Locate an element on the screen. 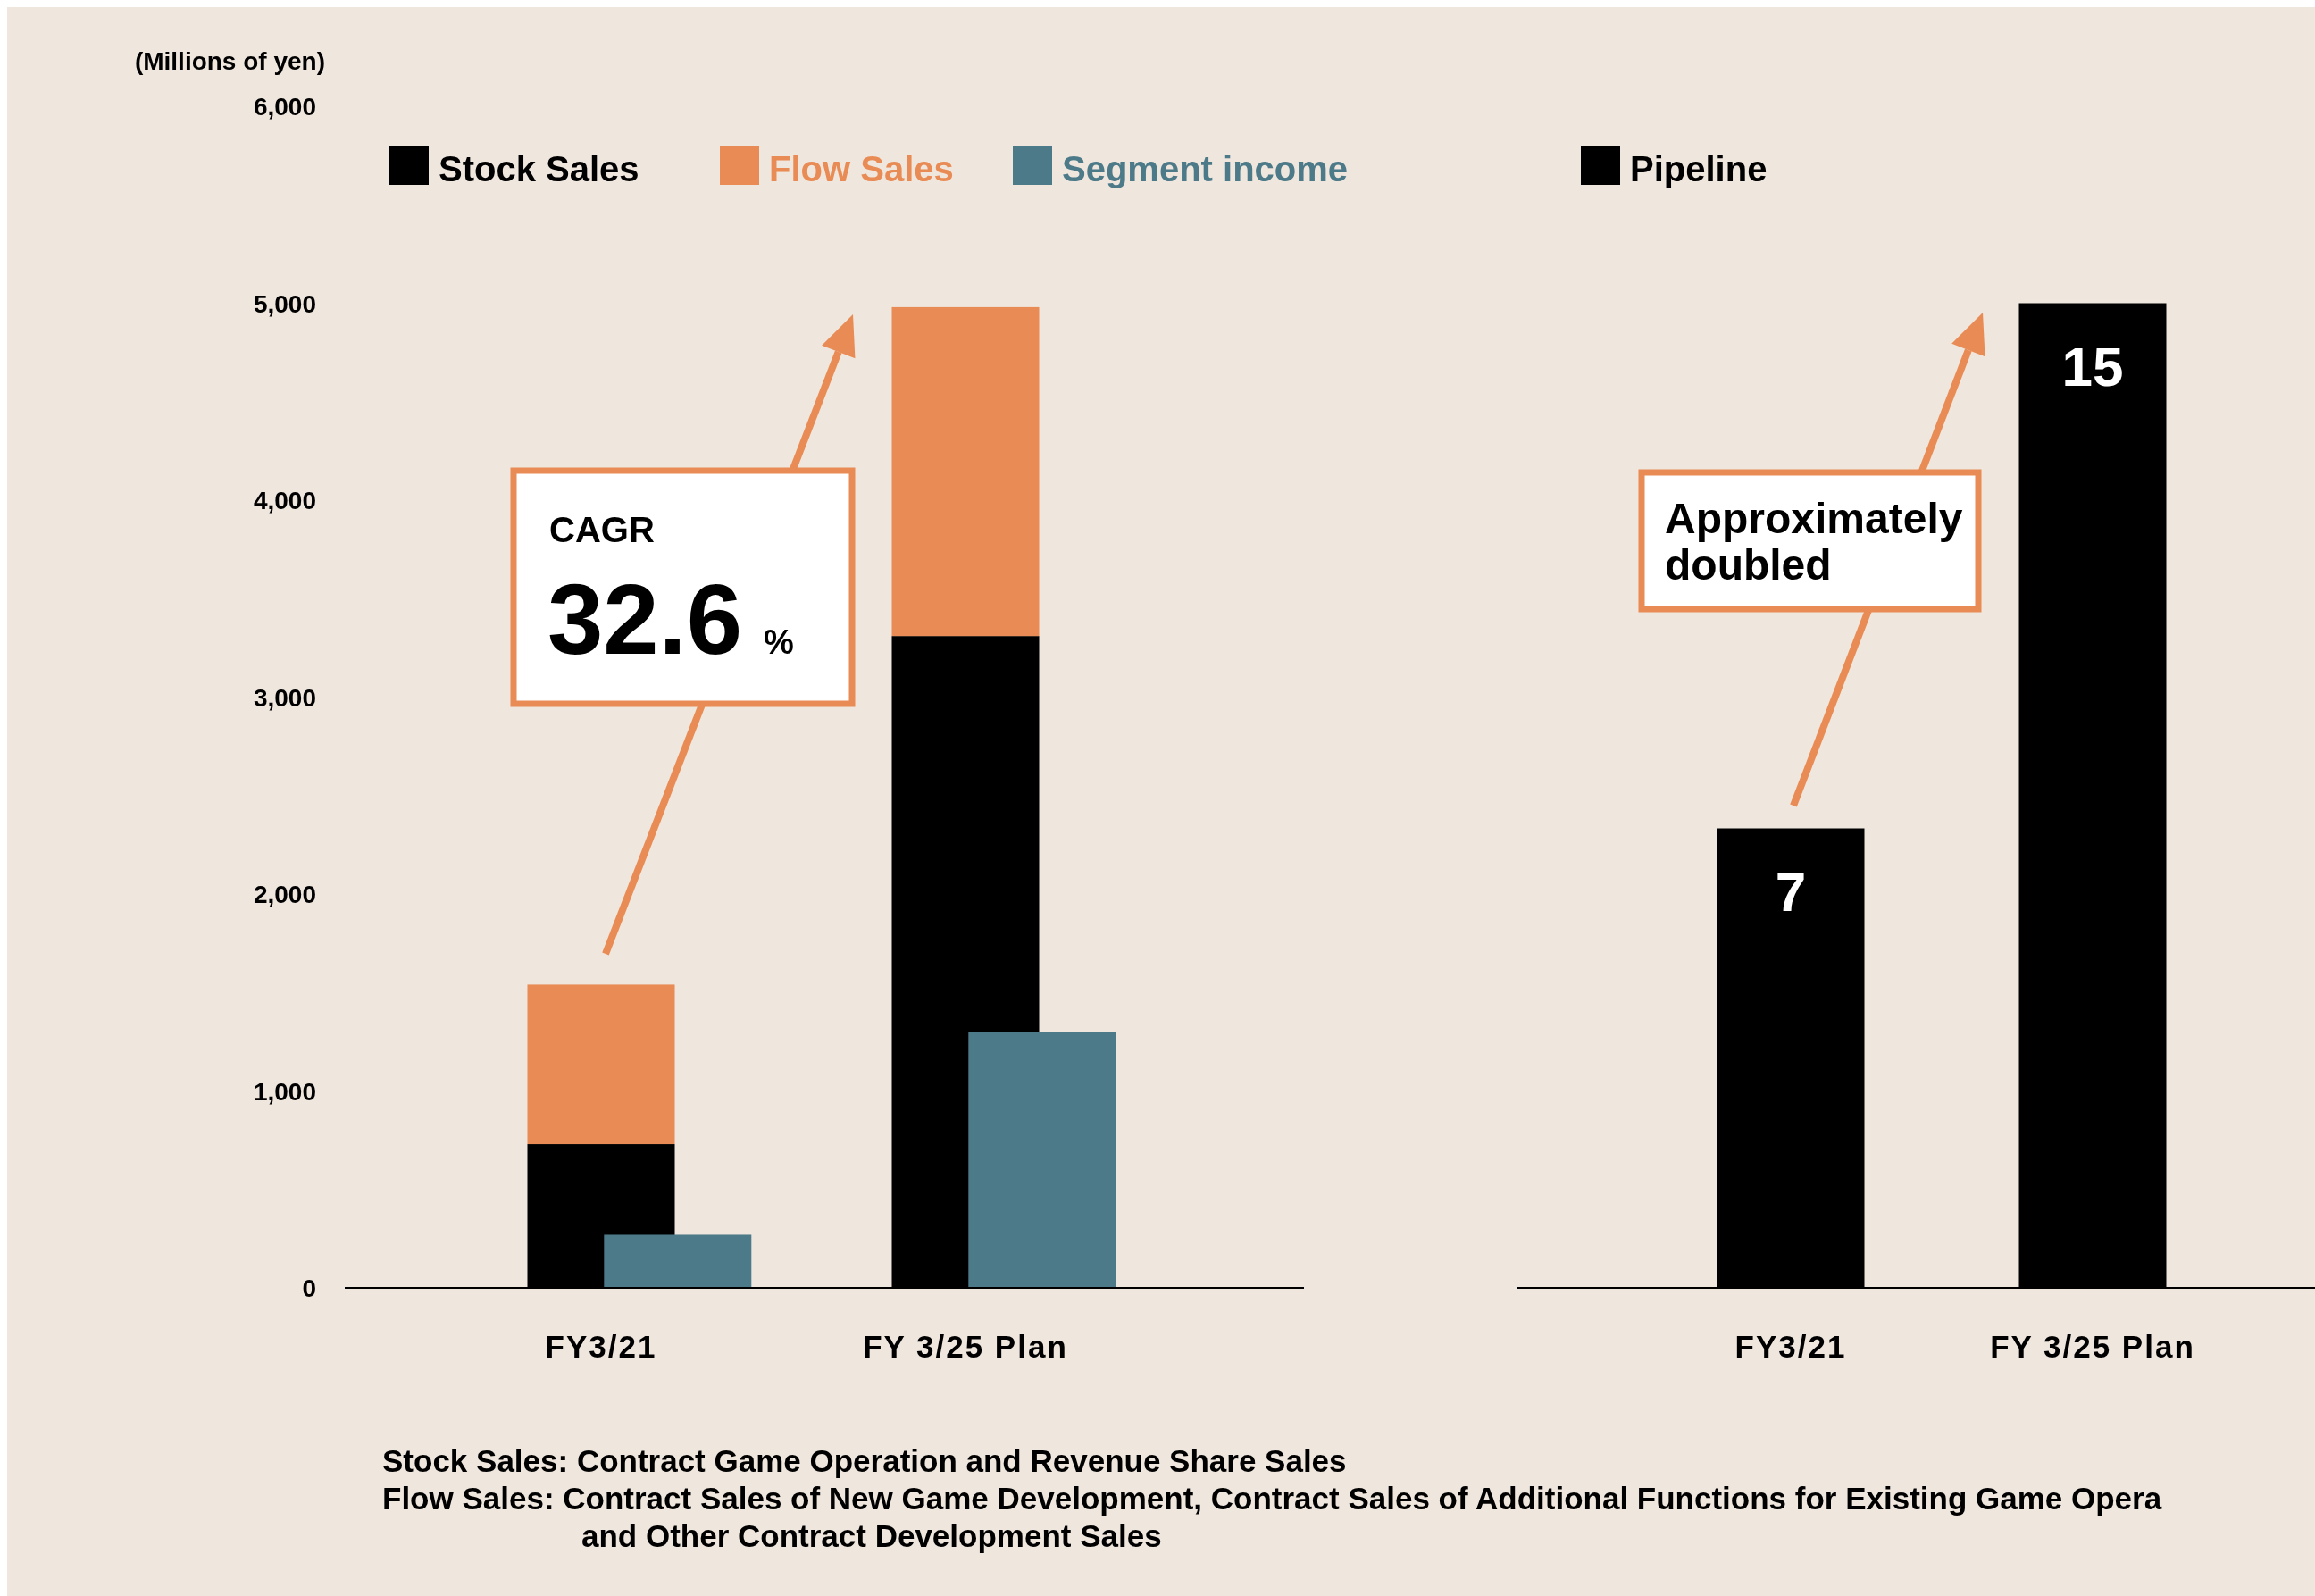  y-tick-label: 1,000 is located at coordinates (284, 1091).